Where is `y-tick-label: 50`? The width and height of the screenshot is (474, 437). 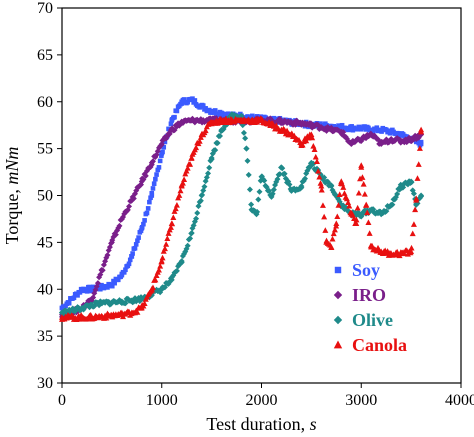 y-tick-label: 50 is located at coordinates (45, 196).